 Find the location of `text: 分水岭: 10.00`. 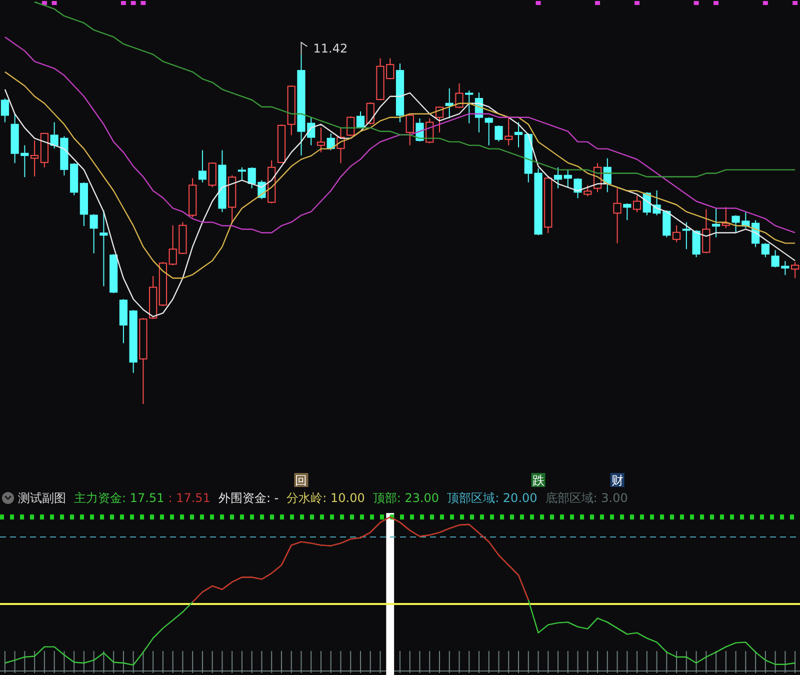

text: 分水岭: 10.00 is located at coordinates (325, 498).